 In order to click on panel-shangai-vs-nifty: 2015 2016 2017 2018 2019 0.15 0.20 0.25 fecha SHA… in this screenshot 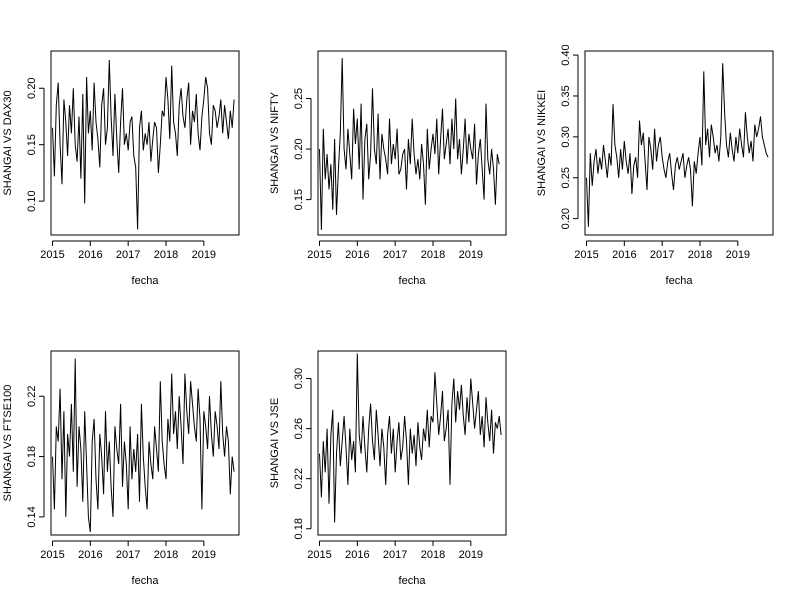, I will do `click(388, 168)`.